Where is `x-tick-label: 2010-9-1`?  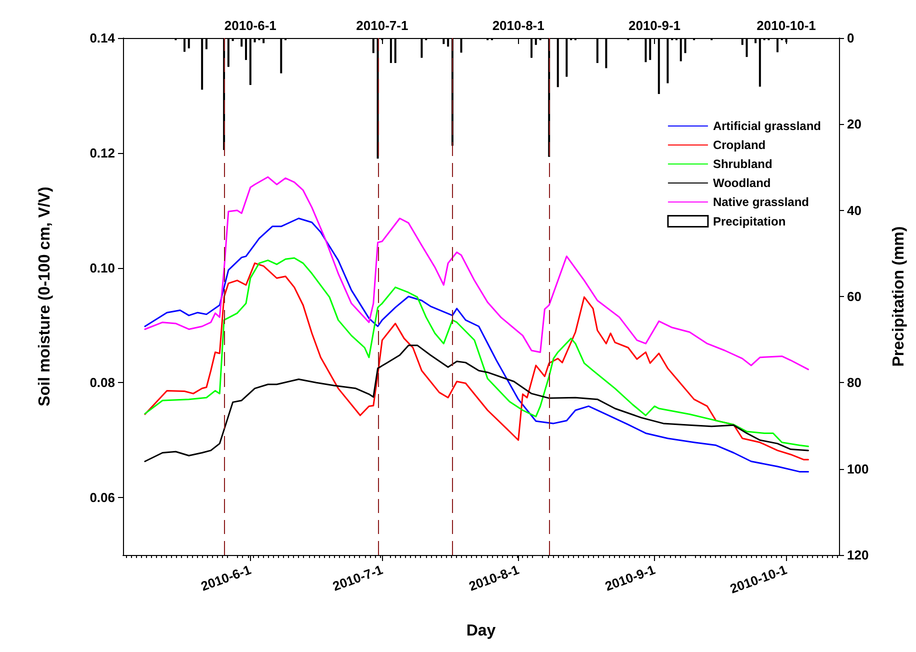 x-tick-label: 2010-9-1 is located at coordinates (654, 25).